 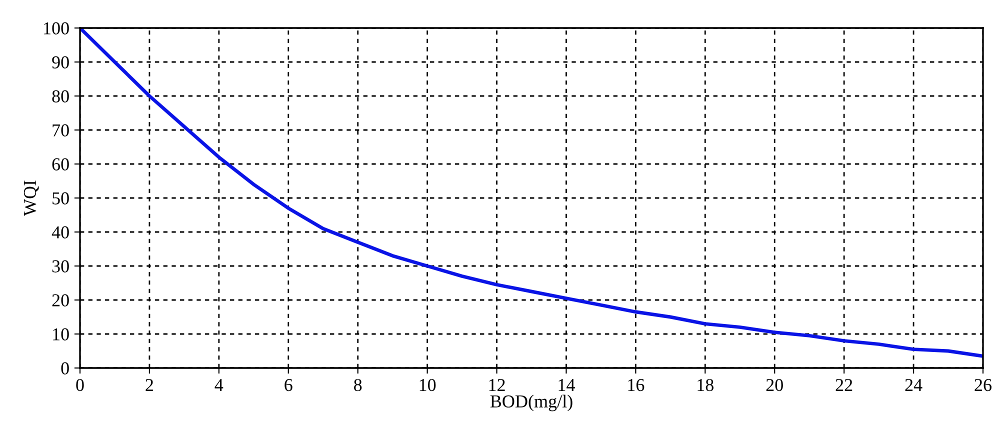 What do you see at coordinates (566, 385) in the screenshot?
I see `x-tick-label: 14` at bounding box center [566, 385].